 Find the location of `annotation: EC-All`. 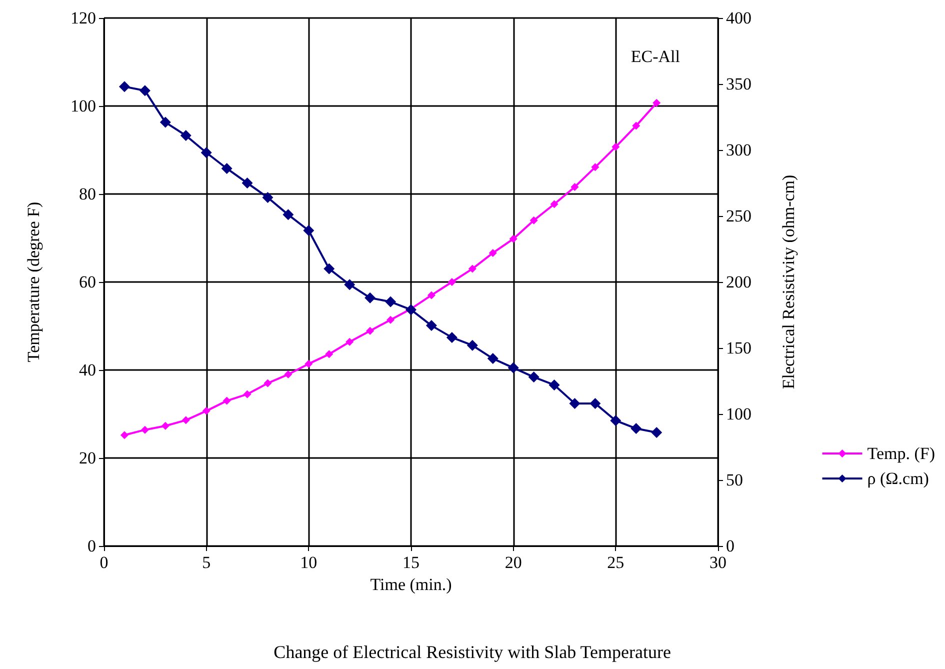

annotation: EC-All is located at coordinates (655, 56).